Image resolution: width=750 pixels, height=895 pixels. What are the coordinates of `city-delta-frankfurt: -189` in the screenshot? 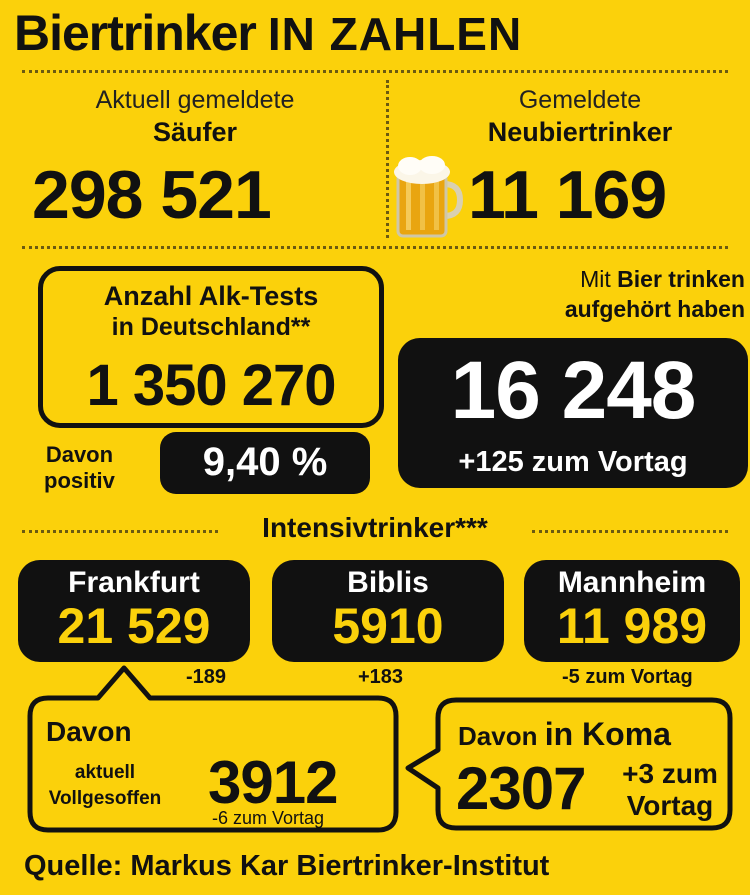 It's located at (206, 677).